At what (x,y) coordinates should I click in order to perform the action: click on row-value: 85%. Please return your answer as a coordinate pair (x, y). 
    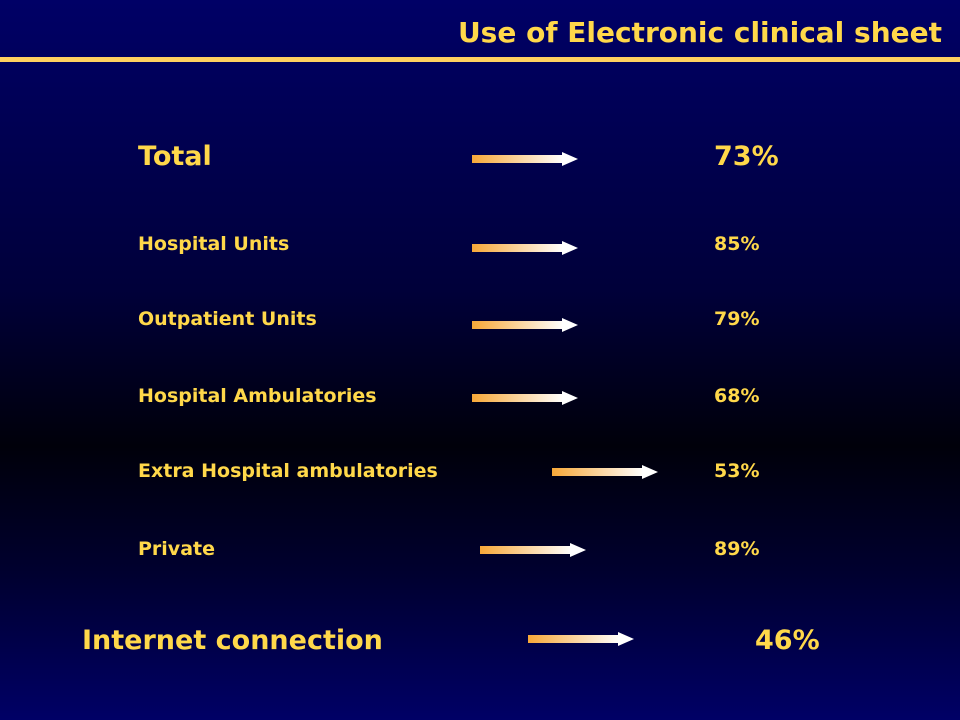
    Looking at the image, I should click on (737, 244).